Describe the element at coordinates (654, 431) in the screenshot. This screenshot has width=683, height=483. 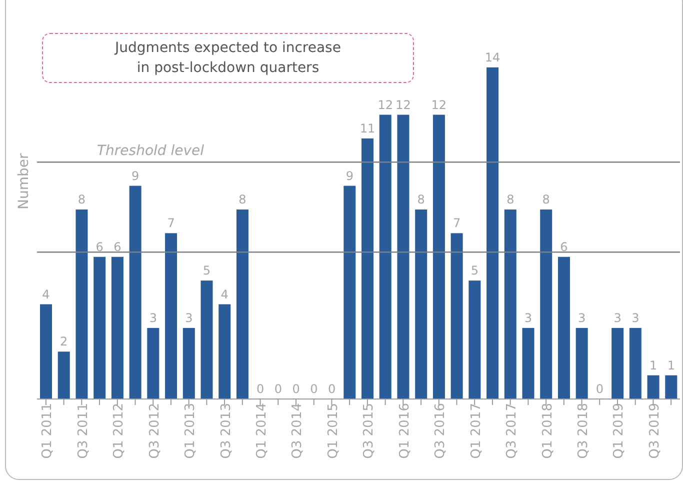
I see `x-tick-label: Q3 2019` at that location.